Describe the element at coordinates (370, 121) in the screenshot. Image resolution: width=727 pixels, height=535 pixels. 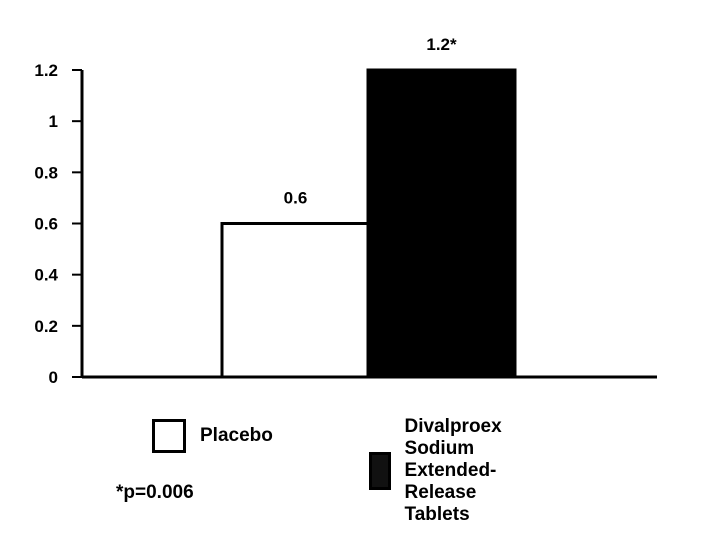
I see `data-labels: 0.6 1.2*` at that location.